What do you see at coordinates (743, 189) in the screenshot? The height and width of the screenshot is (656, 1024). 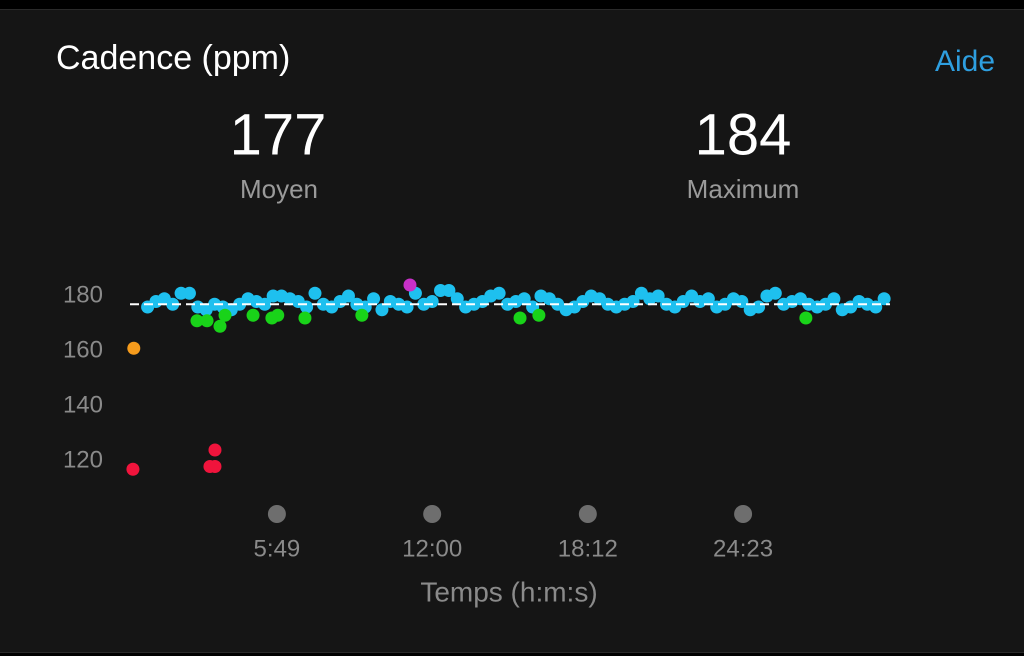 I see `stat-label: Maximum` at bounding box center [743, 189].